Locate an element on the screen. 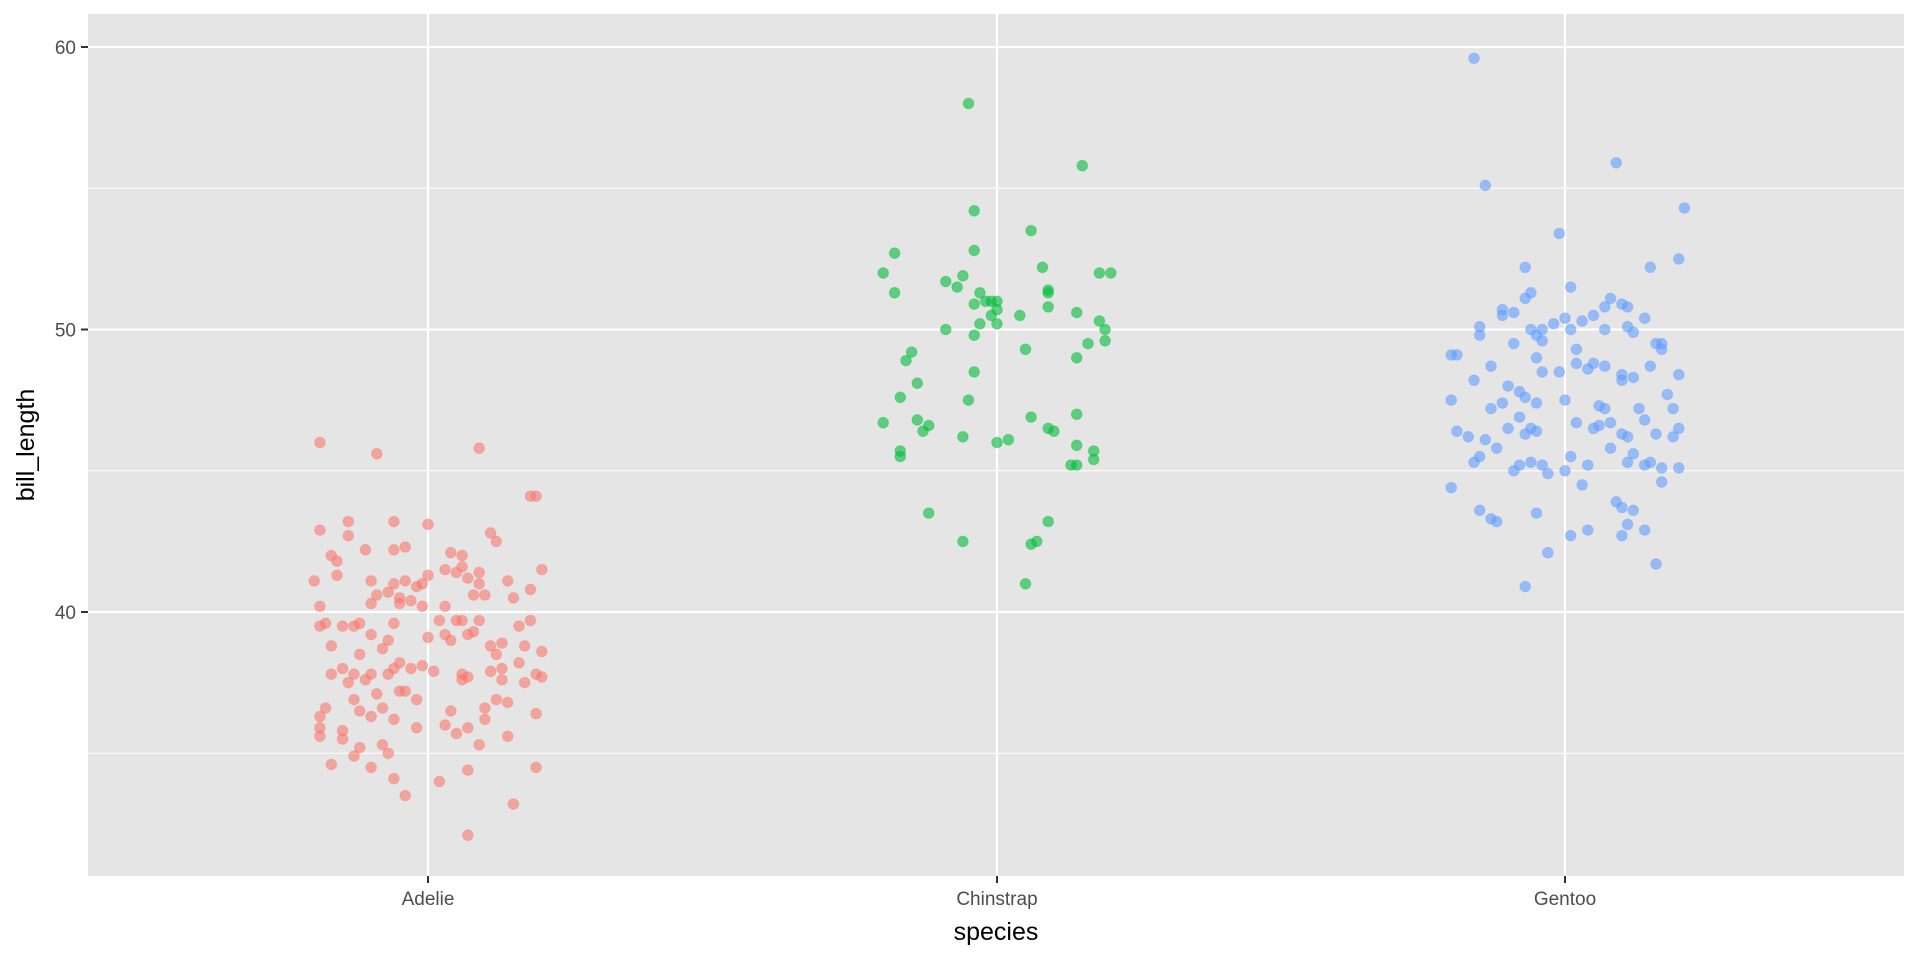 The width and height of the screenshot is (1920, 960). y-tick-label: 50 is located at coordinates (65, 331).